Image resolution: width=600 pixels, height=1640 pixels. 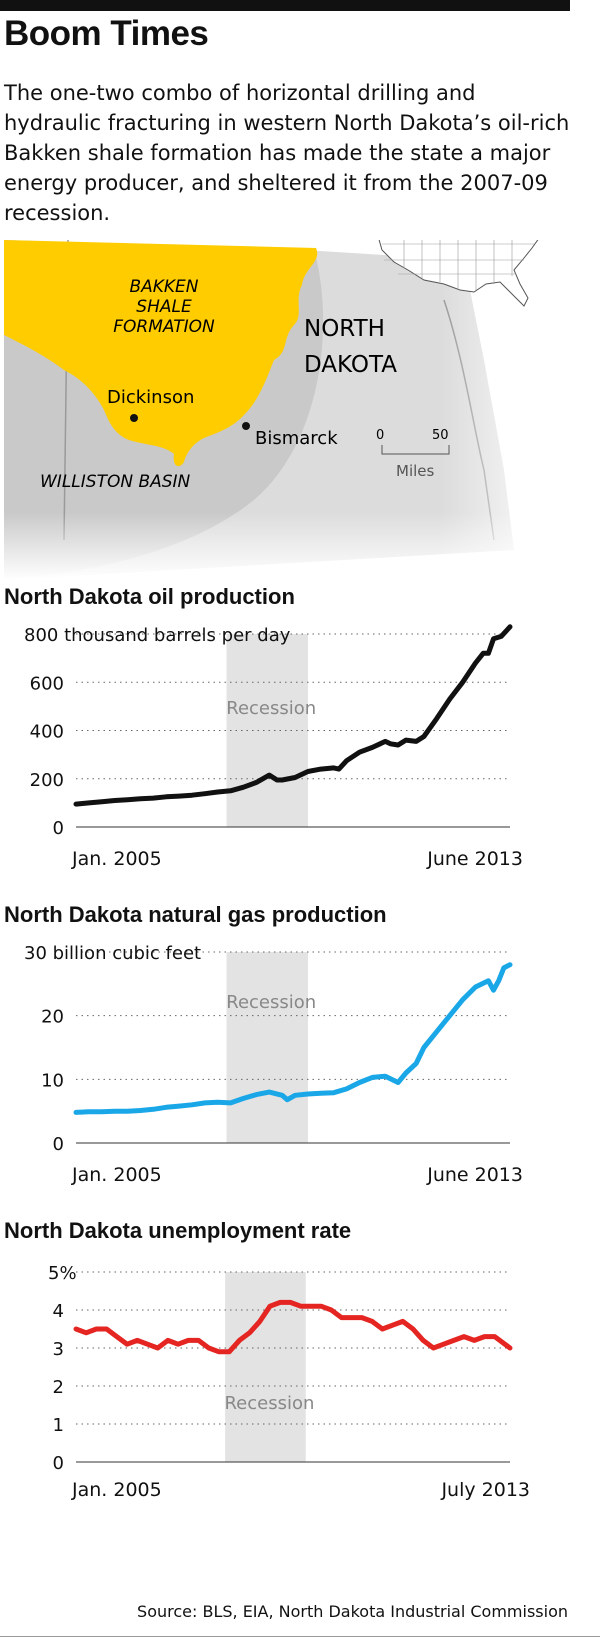 I want to click on unemployment-rate-chart: 0 1 2 3 4 5% Recession Jan. 2005 July 2013, so click(x=289, y=1382).